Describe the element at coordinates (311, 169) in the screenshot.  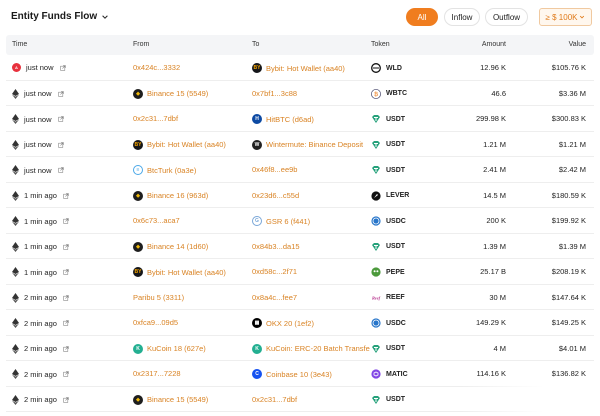
I see `to-address-link: 0x46f8...ee9b` at that location.